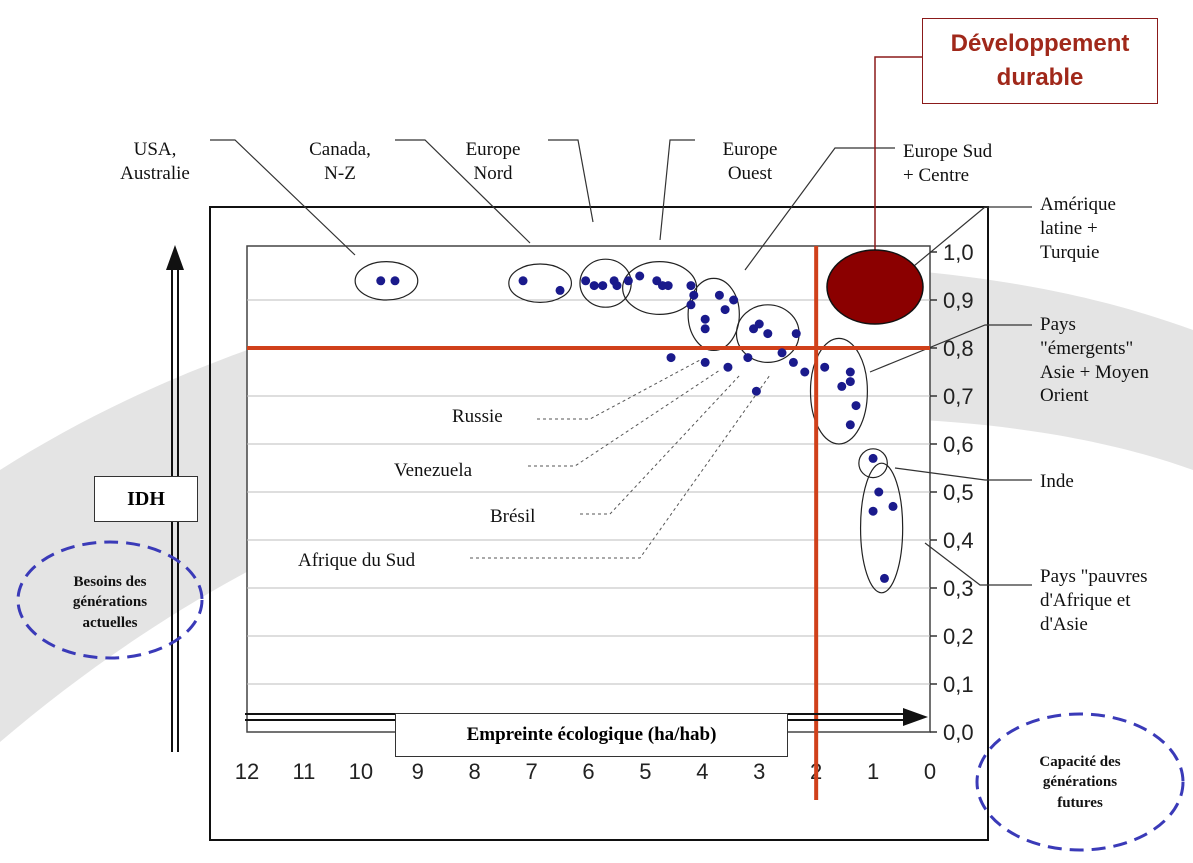  I want to click on sustainable-development-box: Développement durable, so click(1040, 61).